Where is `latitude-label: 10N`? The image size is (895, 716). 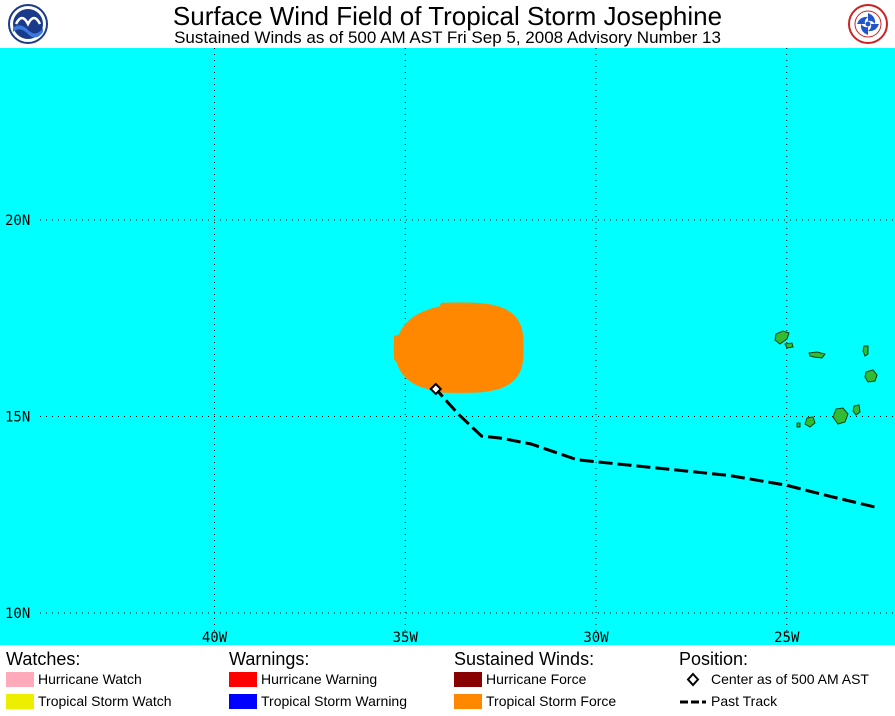
latitude-label: 10N is located at coordinates (17, 614).